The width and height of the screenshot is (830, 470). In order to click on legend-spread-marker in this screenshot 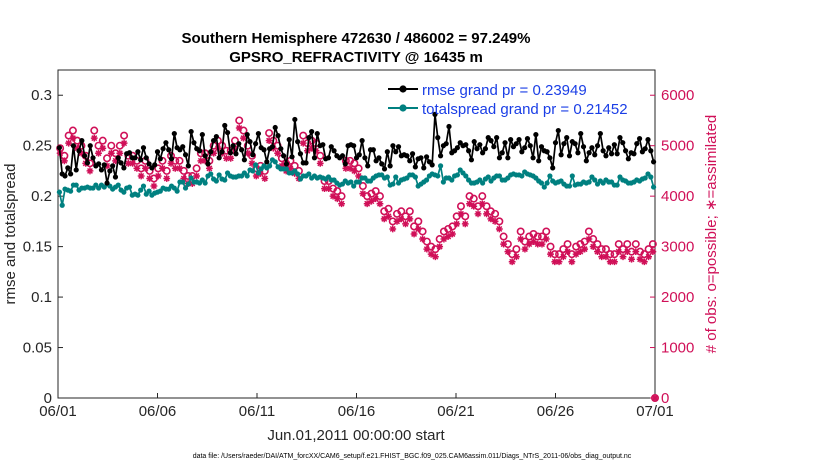, I will do `click(403, 108)`.